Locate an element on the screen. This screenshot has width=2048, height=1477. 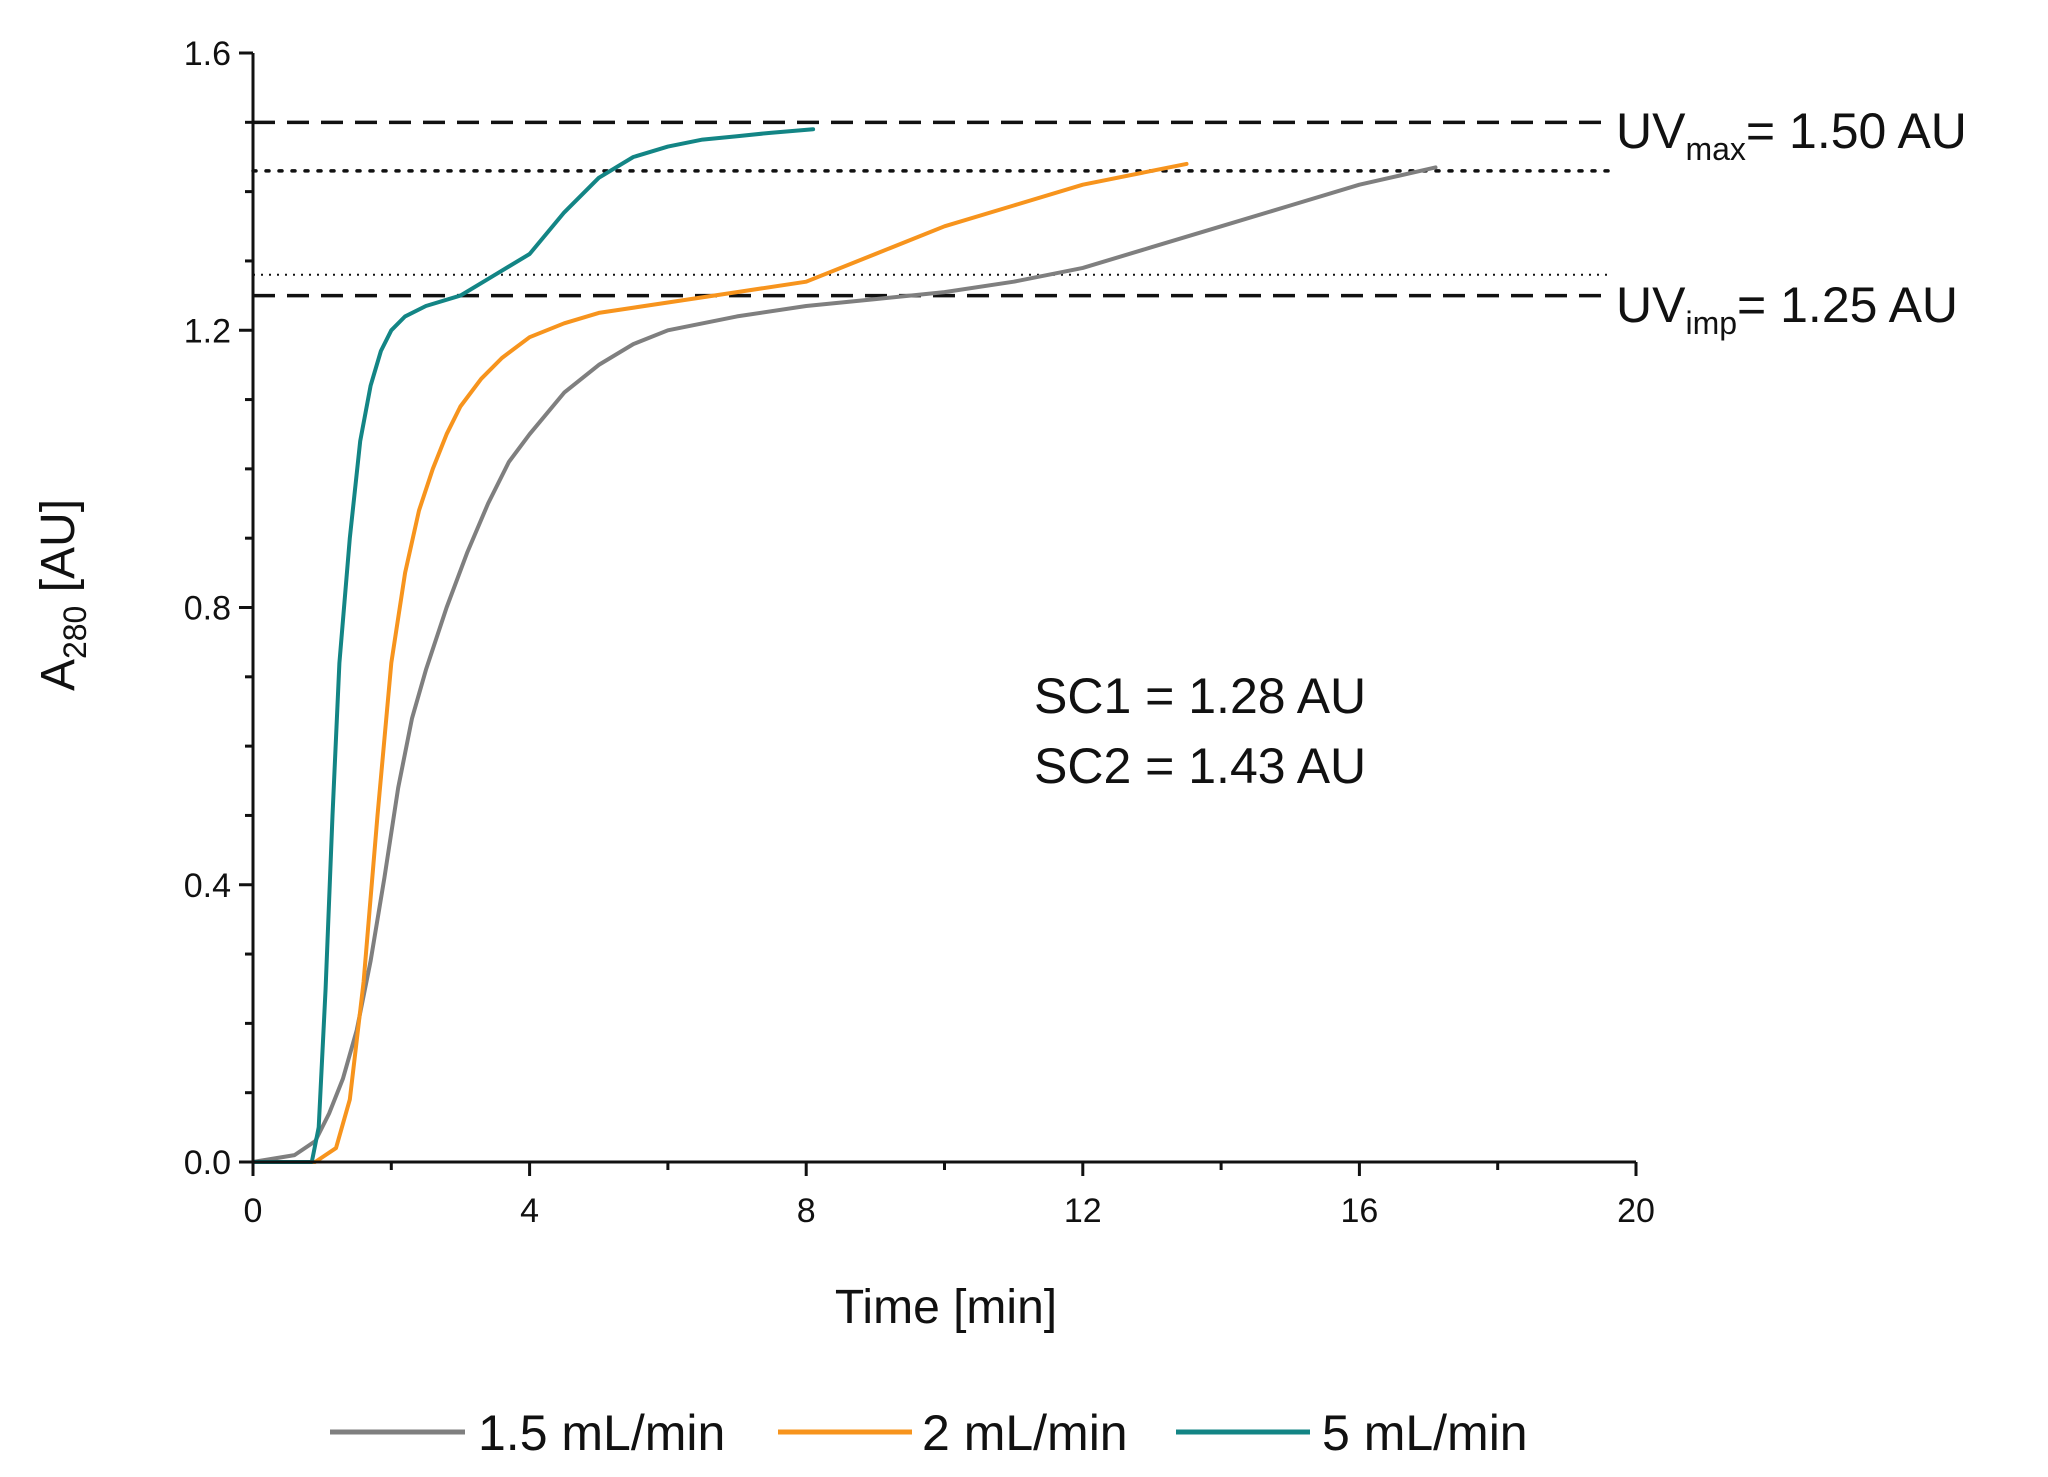
legend-label-1: 1.5 mL/min is located at coordinates (601, 1433).